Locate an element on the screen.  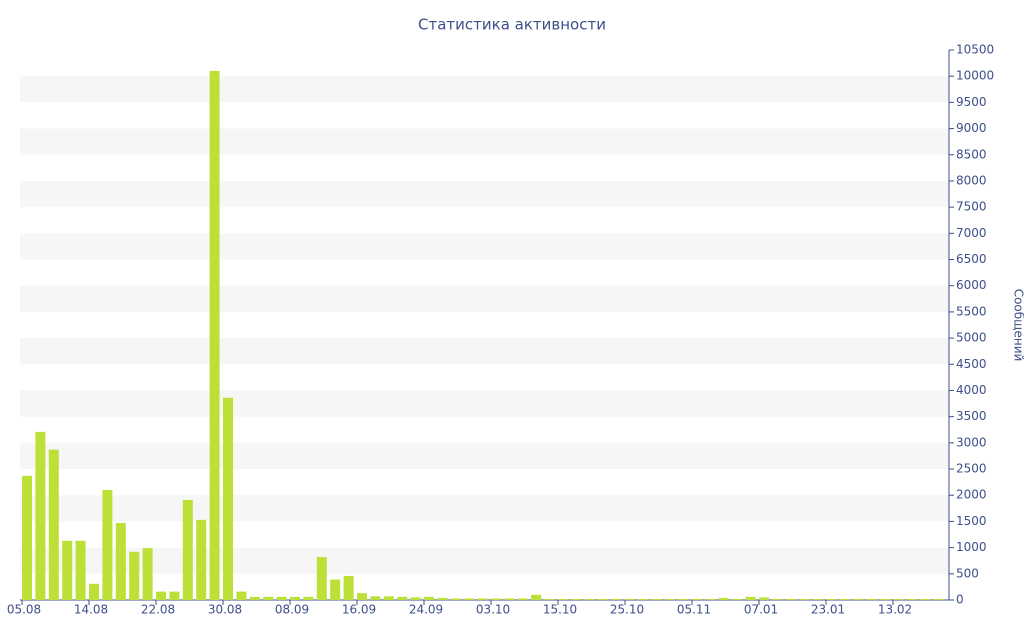
y-tick-label: 8000 is located at coordinates (971, 180).